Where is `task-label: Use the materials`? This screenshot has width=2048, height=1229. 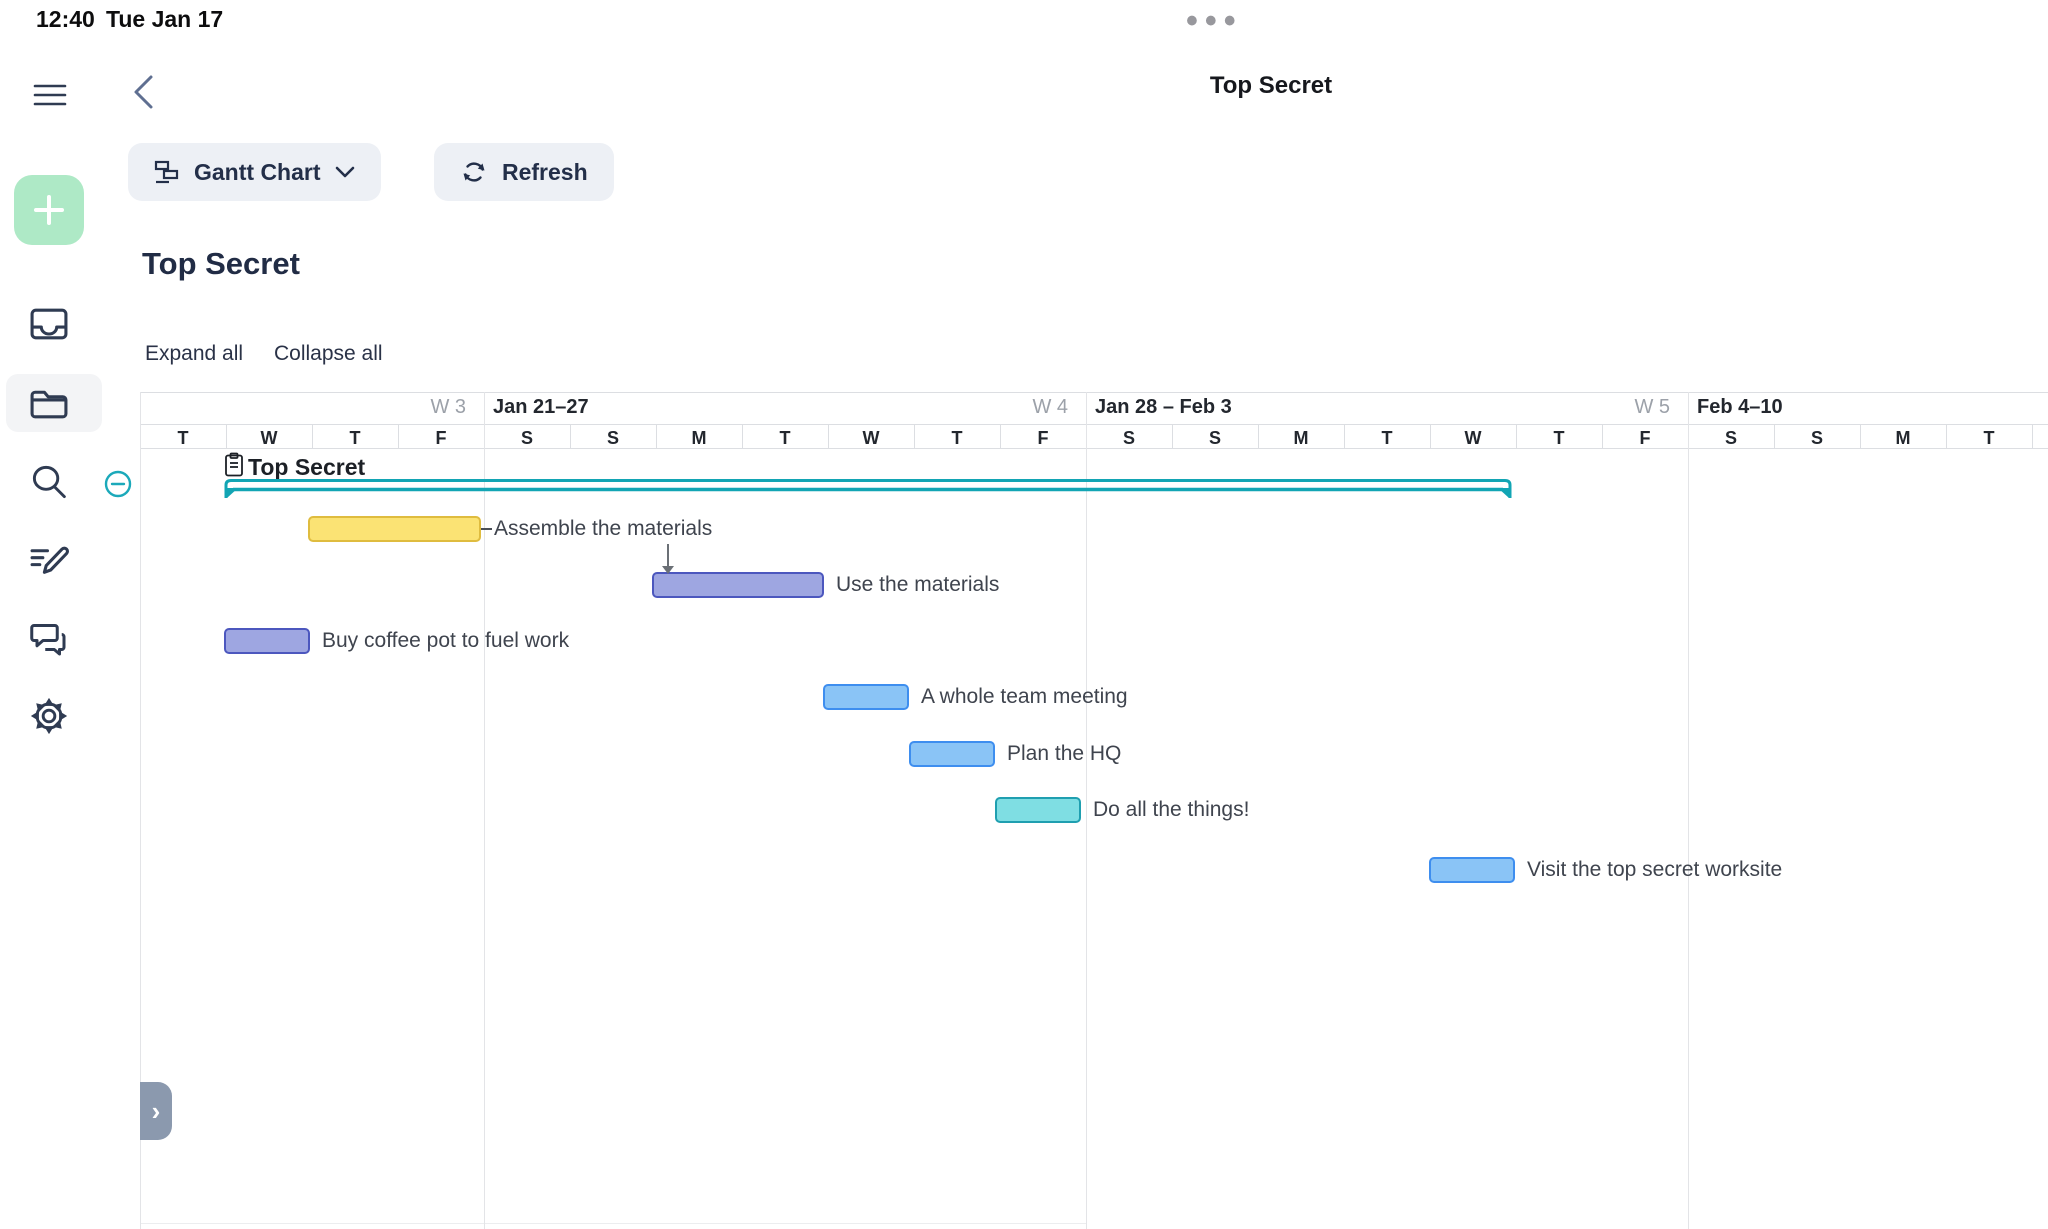
task-label: Use the materials is located at coordinates (918, 584).